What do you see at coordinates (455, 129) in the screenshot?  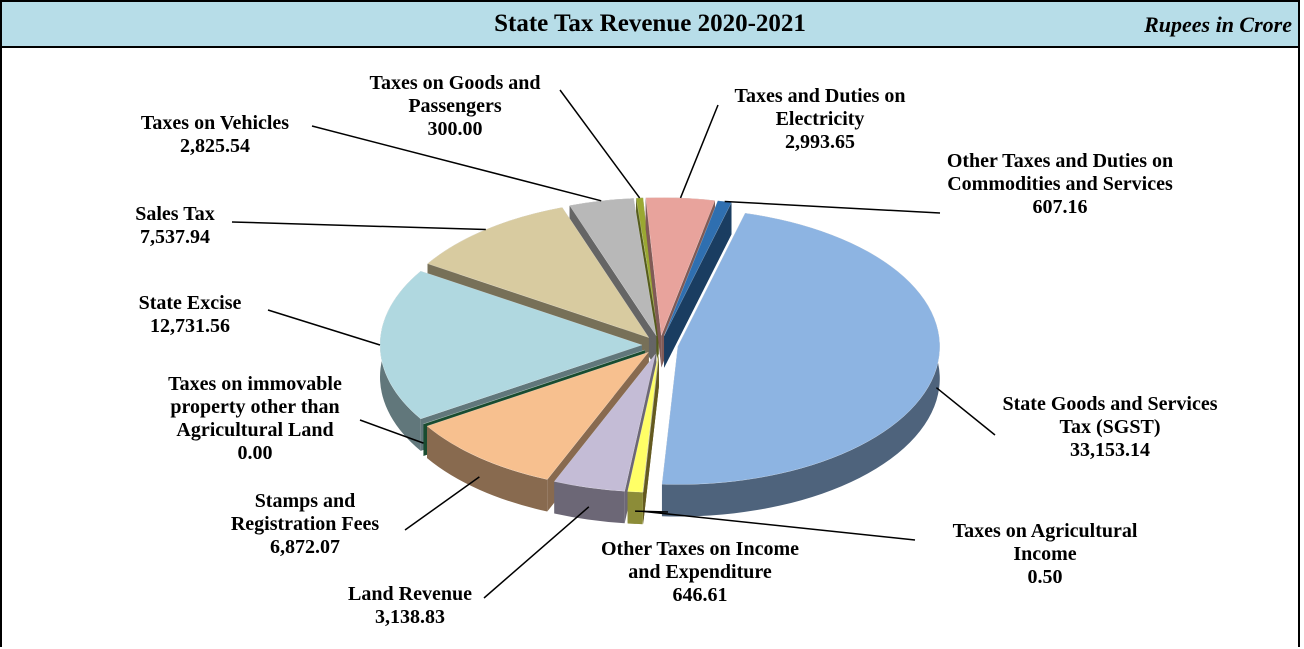 I see `label-value: 300.00` at bounding box center [455, 129].